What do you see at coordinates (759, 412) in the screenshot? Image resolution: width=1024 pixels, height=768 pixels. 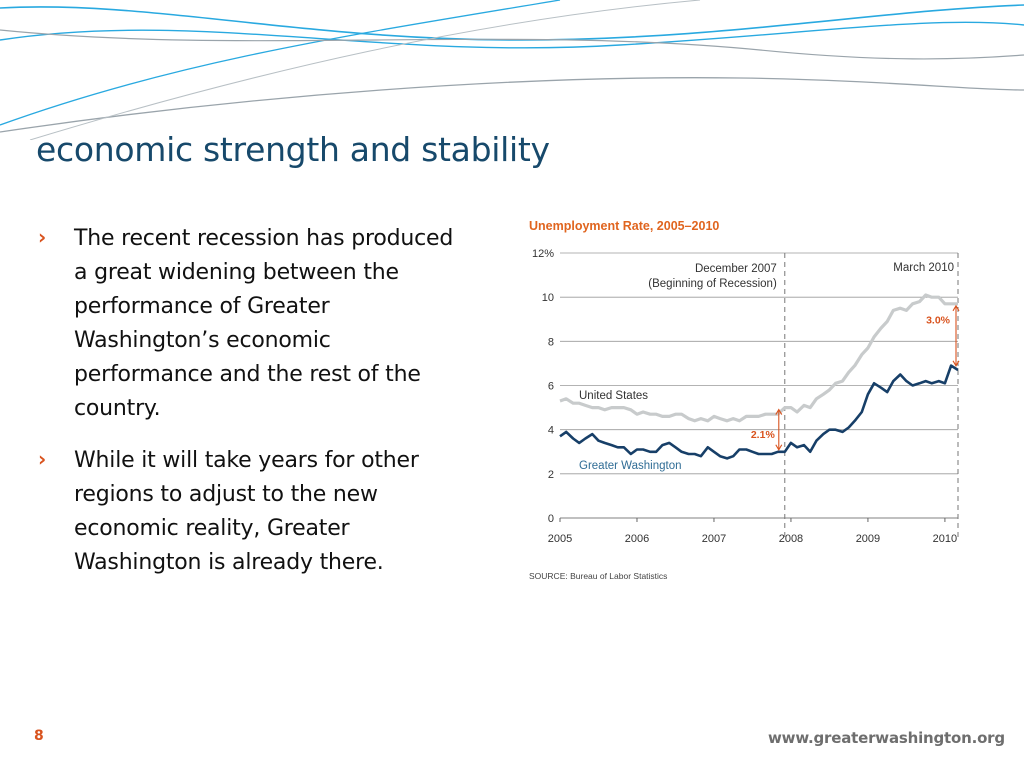 I see `series-line-greater-washington` at bounding box center [759, 412].